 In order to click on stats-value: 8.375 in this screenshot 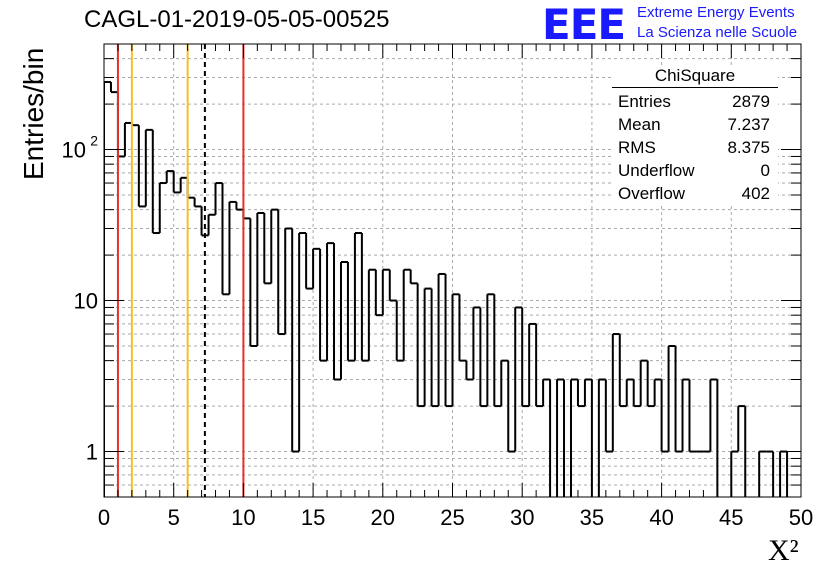, I will do `click(748, 147)`.